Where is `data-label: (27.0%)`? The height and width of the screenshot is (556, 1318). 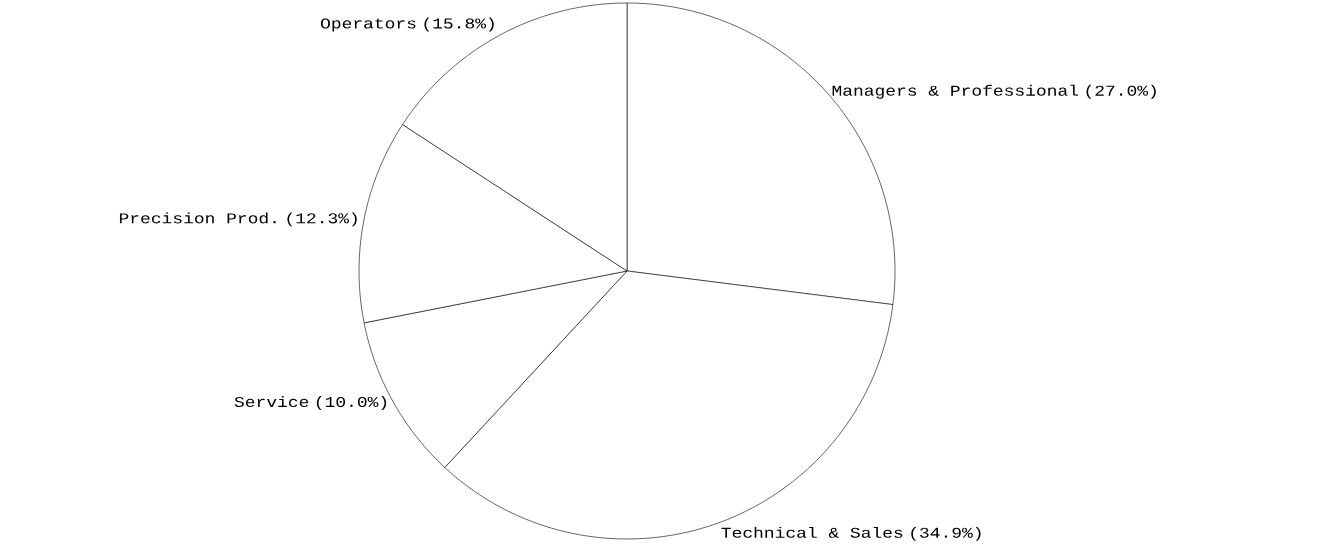
data-label: (27.0%) is located at coordinates (1121, 91).